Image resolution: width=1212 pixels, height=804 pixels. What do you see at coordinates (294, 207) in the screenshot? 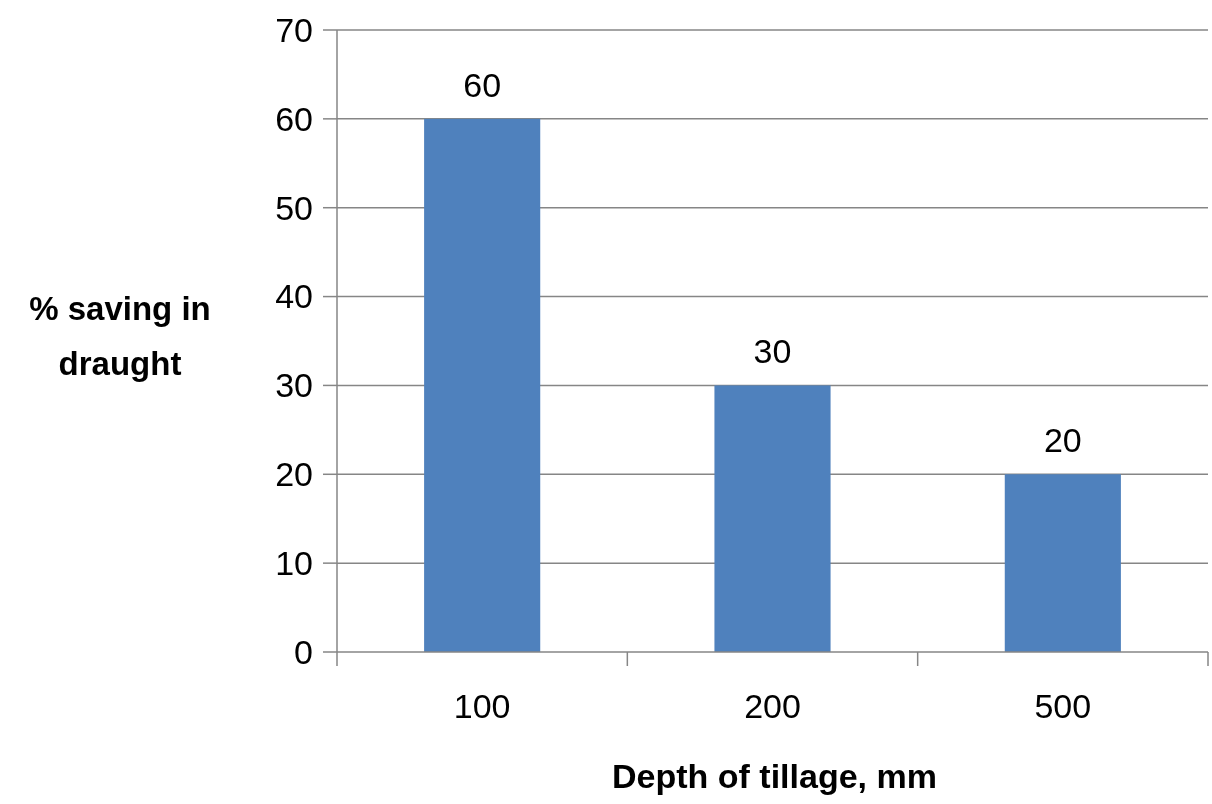
I see `y-tick-label: 50` at bounding box center [294, 207].